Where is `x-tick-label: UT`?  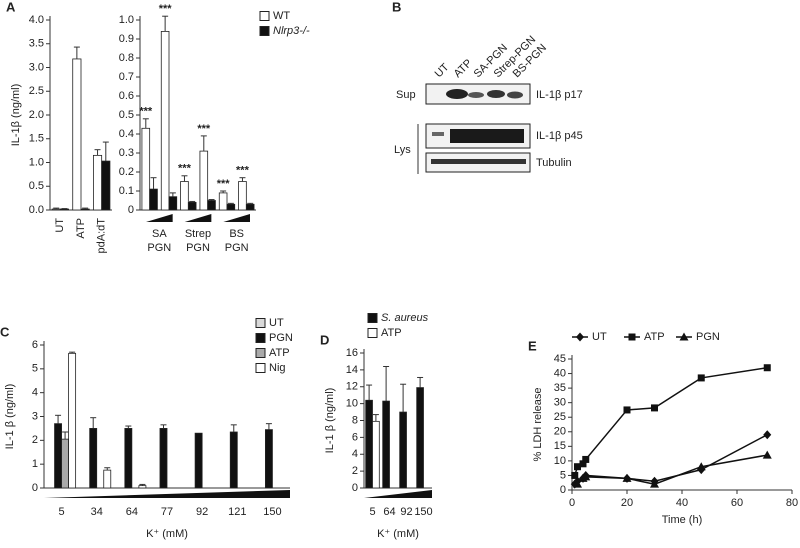 x-tick-label: UT is located at coordinates (60, 225).